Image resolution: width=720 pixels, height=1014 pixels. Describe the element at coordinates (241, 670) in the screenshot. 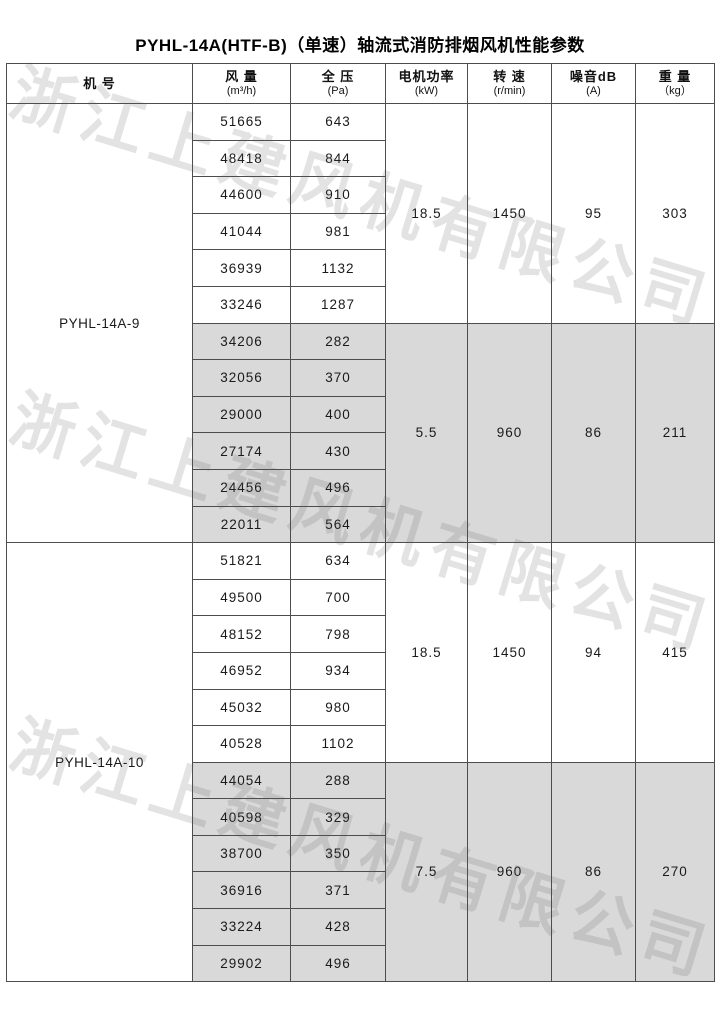

I see `airflow-cell: 46952` at that location.